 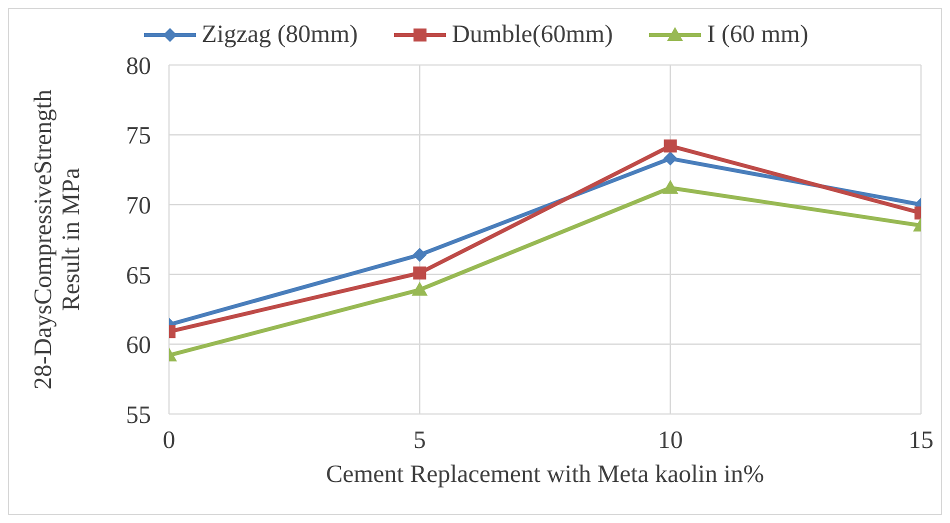 What do you see at coordinates (138, 276) in the screenshot?
I see `y-tick-label: 65` at bounding box center [138, 276].